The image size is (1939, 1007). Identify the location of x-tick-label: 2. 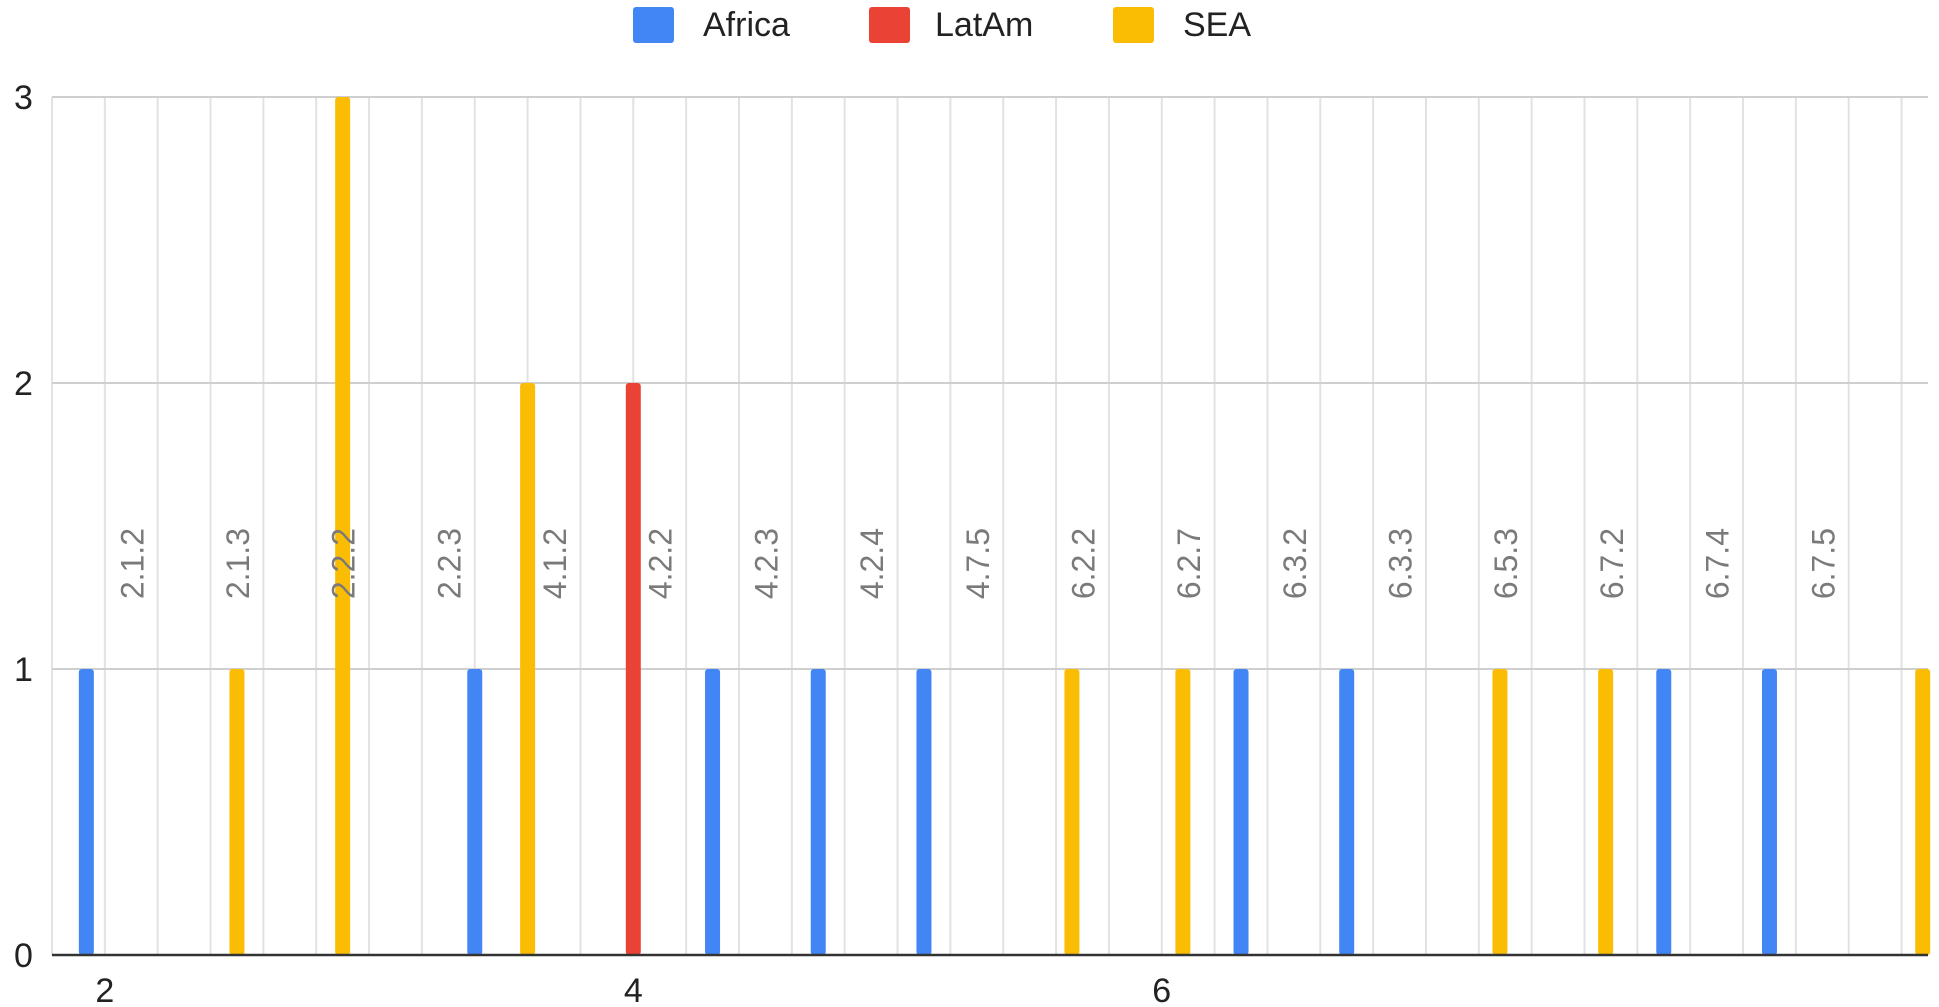
(104, 989).